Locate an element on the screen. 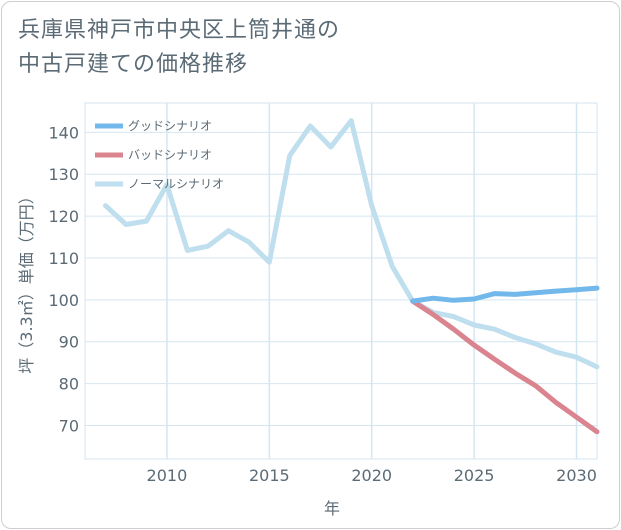 Image resolution: width=621 pixels, height=530 pixels. legend-label-normal: ノーマルシナリオ is located at coordinates (176, 184).